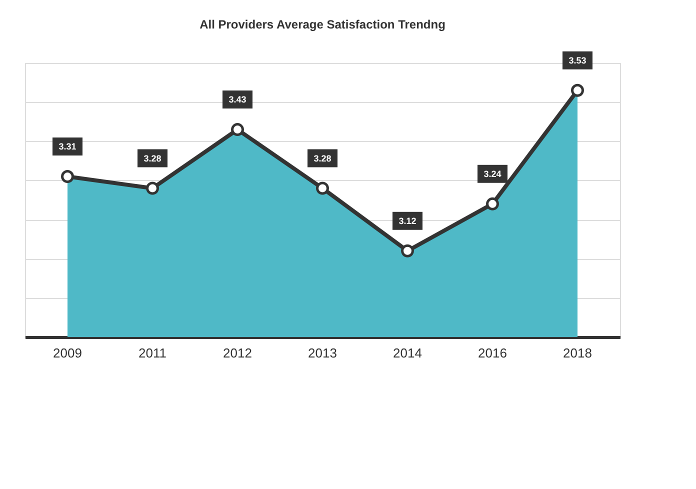 This screenshot has height=489, width=696. I want to click on data-label: 3.43, so click(237, 99).